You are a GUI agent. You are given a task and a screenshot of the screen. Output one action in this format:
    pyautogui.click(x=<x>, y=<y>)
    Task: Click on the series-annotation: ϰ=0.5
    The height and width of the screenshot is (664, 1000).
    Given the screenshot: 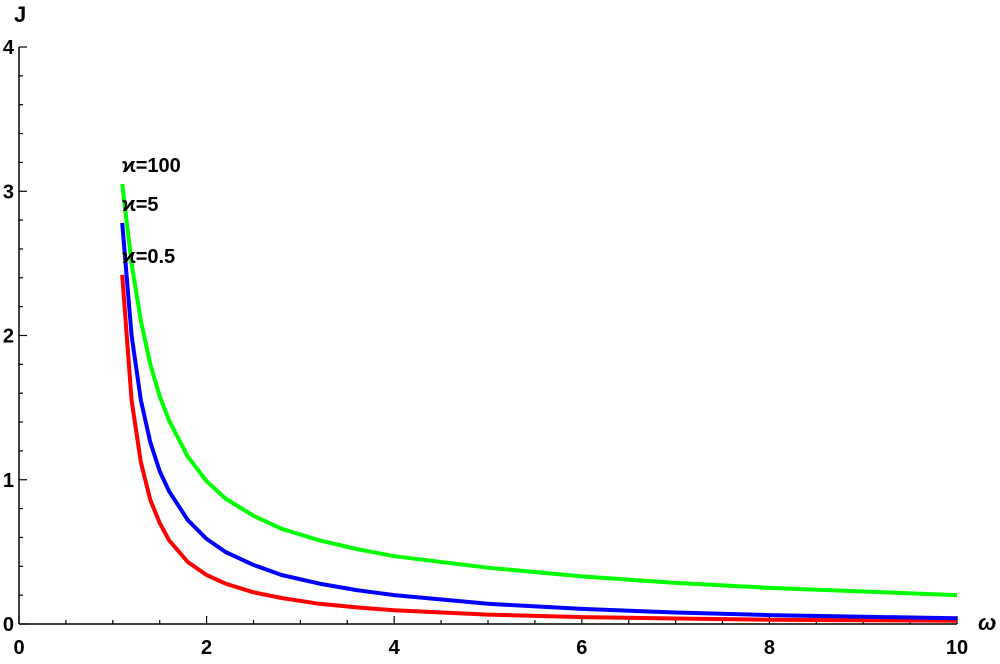 What is the action you would take?
    pyautogui.click(x=148, y=257)
    